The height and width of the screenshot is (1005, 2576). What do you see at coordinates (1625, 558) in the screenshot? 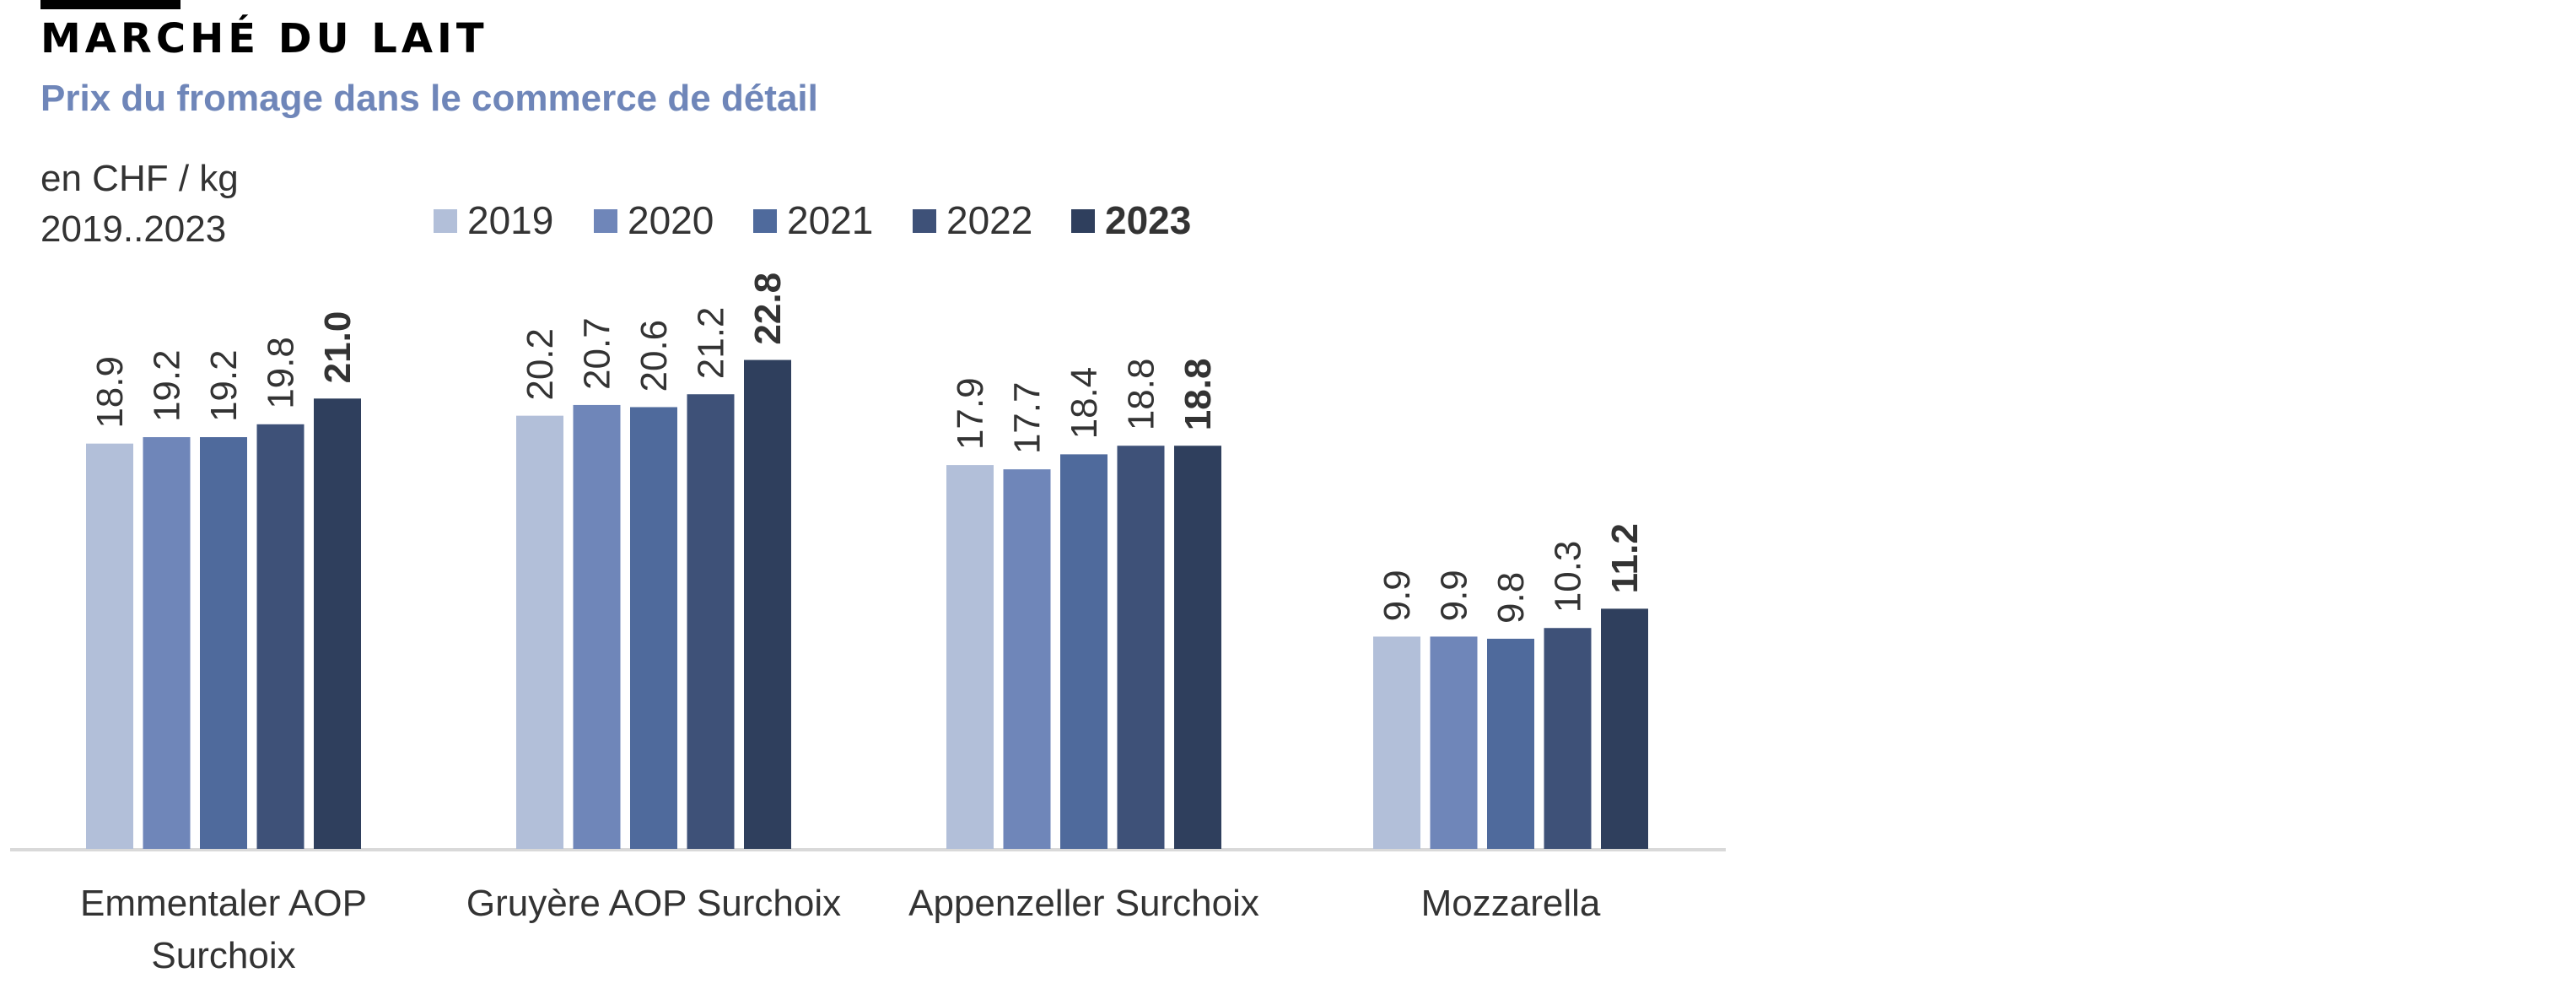
I see `data-label-2023-4: 11.2` at bounding box center [1625, 558].